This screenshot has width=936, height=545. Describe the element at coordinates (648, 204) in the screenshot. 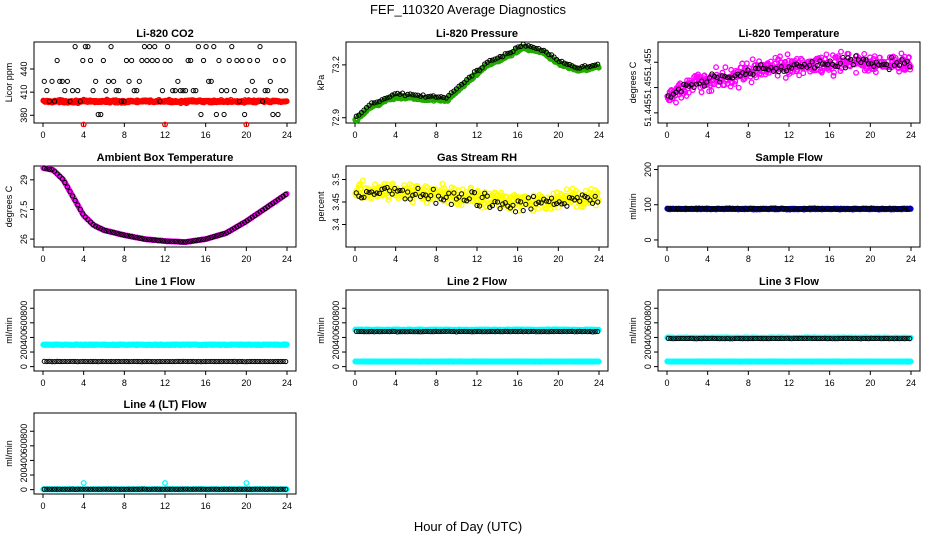

I see `y-tick-label: 100` at that location.